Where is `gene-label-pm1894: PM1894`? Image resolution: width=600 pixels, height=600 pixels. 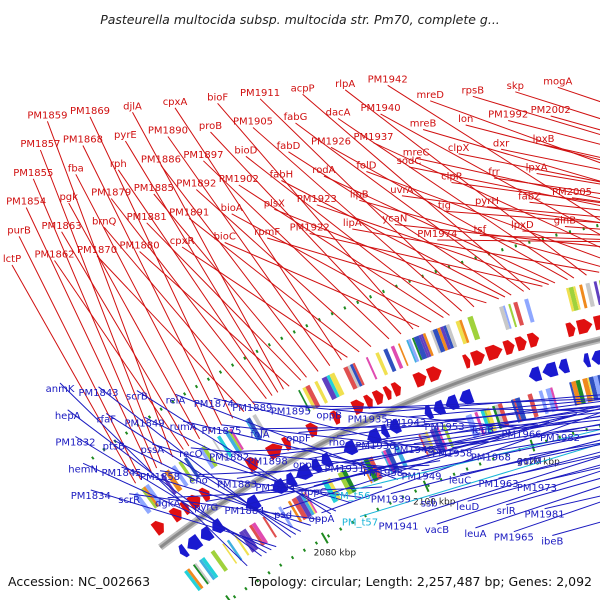
gene-label-pm1894: PM1894 is located at coordinates (275, 488).